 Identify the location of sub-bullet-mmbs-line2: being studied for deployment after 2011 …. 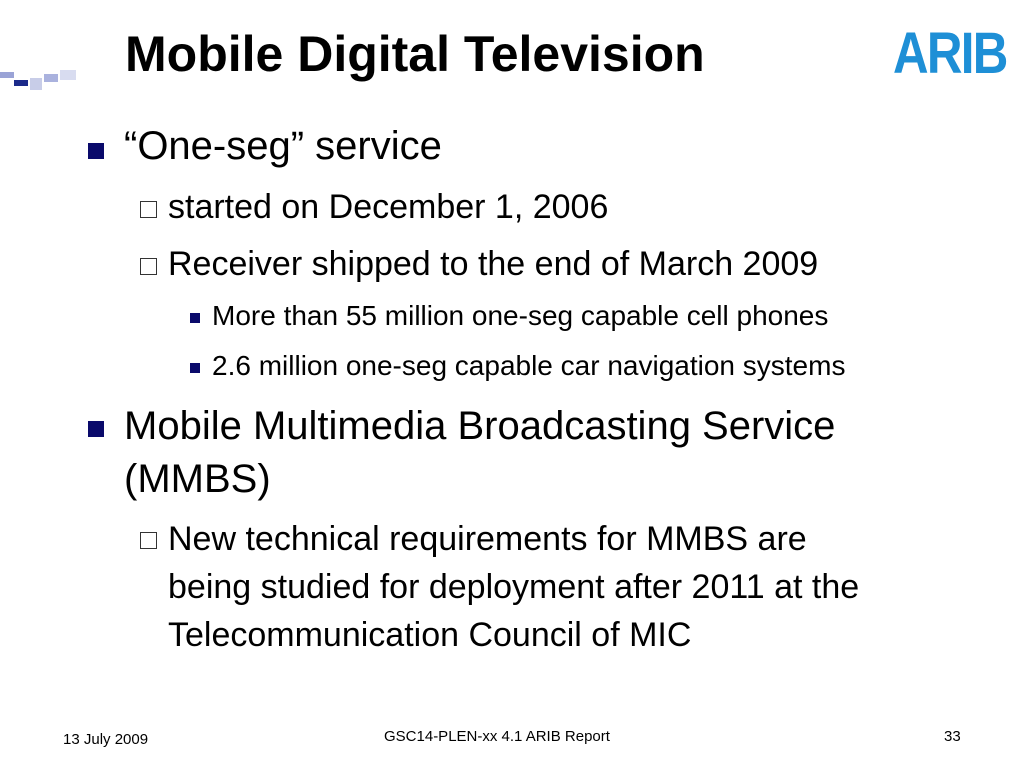
(514, 587).